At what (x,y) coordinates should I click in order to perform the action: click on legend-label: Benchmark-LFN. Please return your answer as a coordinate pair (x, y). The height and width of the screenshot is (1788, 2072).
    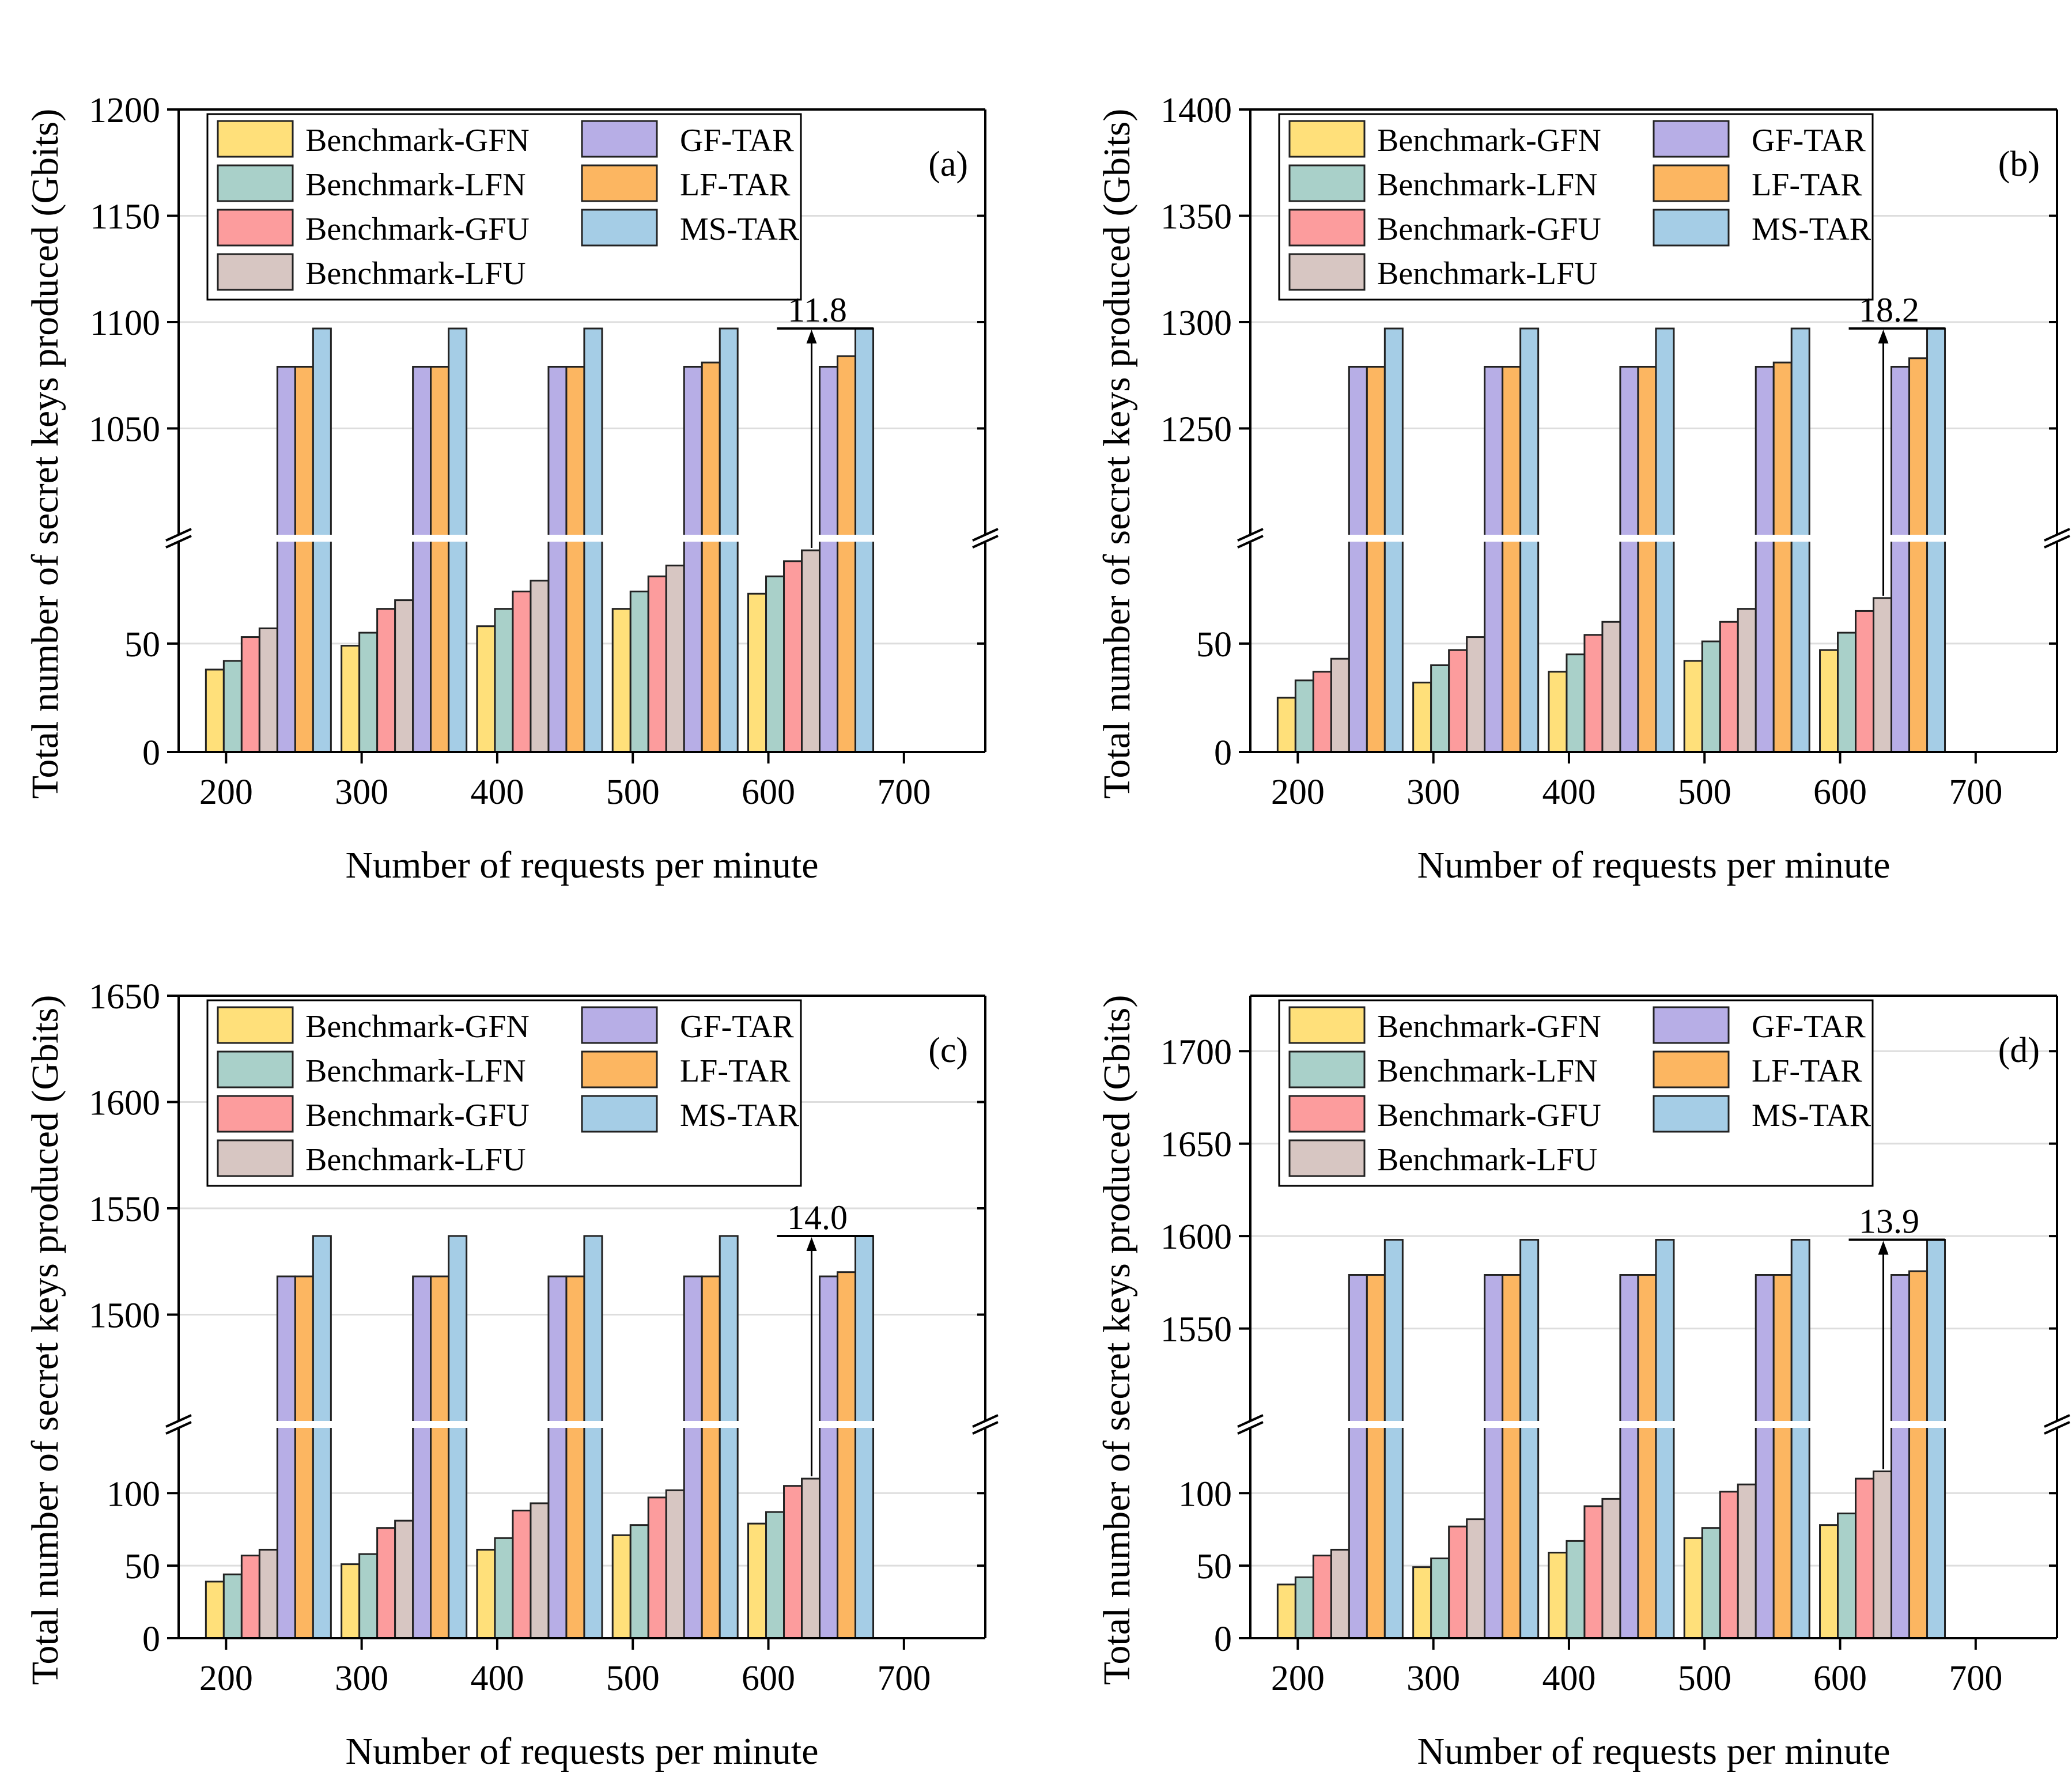
    Looking at the image, I should click on (1487, 1071).